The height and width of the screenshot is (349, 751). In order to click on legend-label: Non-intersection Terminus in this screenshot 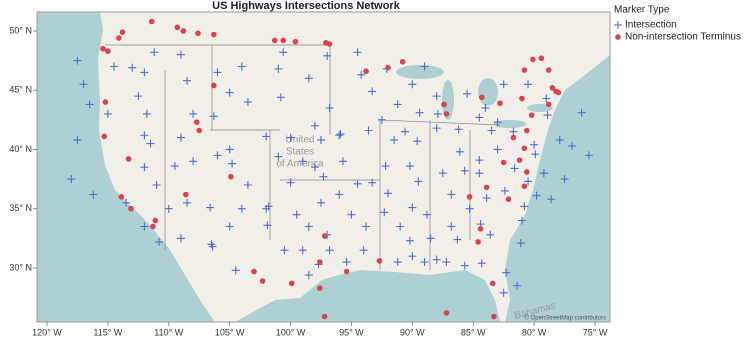, I will do `click(683, 37)`.